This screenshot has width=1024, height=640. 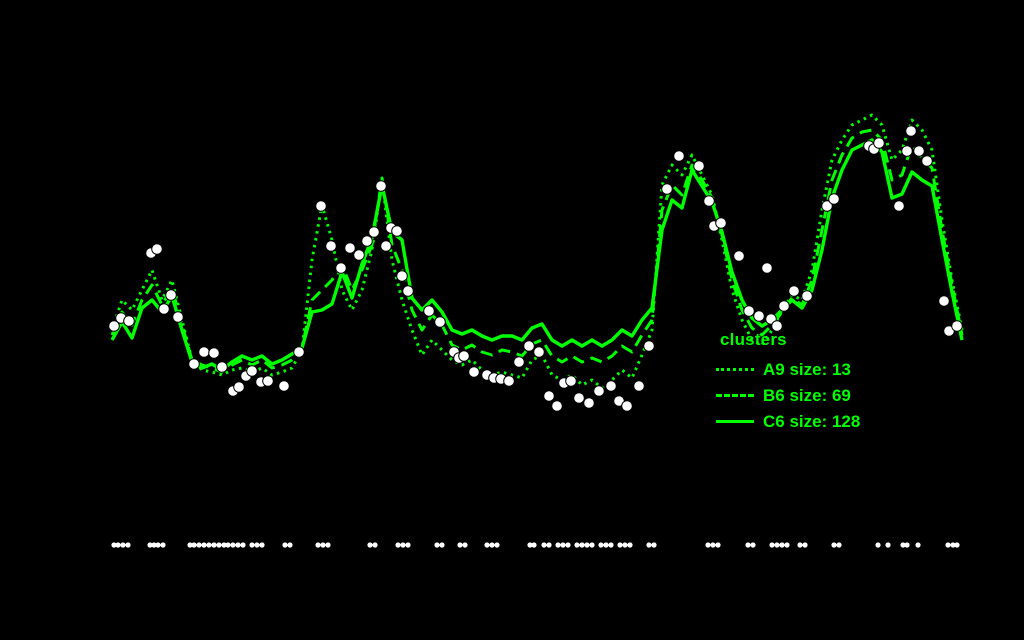 I want to click on legend-entry-a9: A9 size: 13, so click(x=788, y=369).